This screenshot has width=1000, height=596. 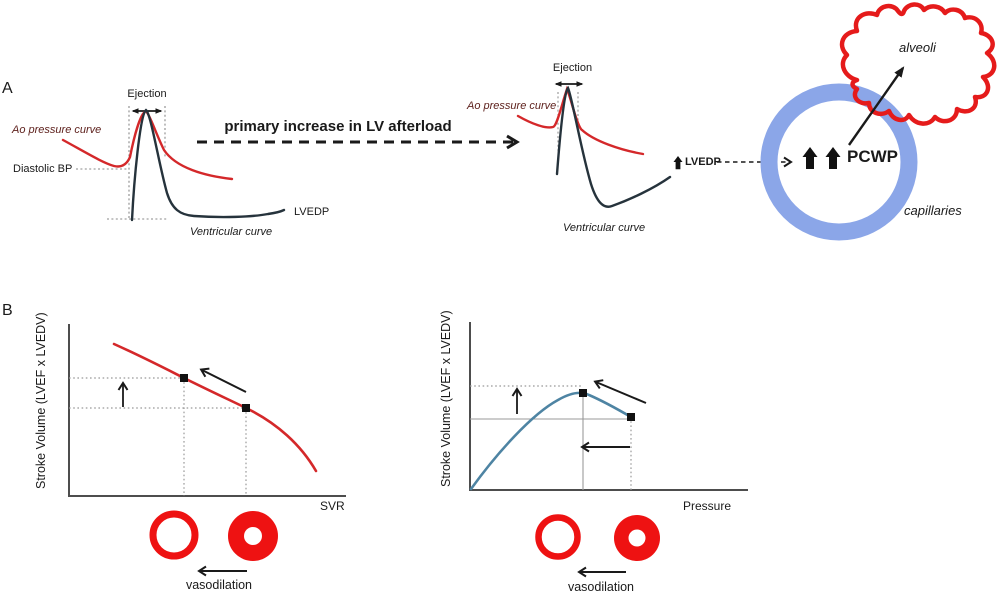 I want to click on constricted-vessel-lumen-right, so click(x=637, y=538).